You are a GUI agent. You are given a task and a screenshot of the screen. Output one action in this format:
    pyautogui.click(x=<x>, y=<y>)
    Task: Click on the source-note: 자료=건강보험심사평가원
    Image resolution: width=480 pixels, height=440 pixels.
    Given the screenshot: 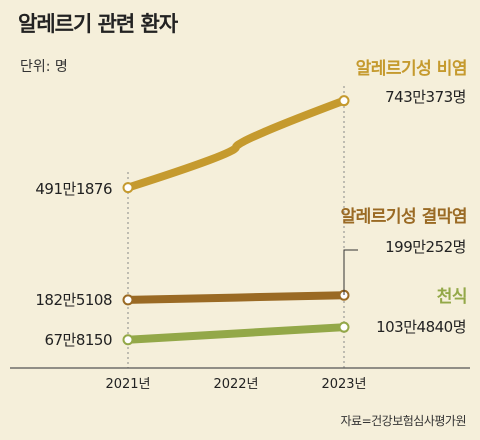 What is the action you would take?
    pyautogui.click(x=403, y=421)
    